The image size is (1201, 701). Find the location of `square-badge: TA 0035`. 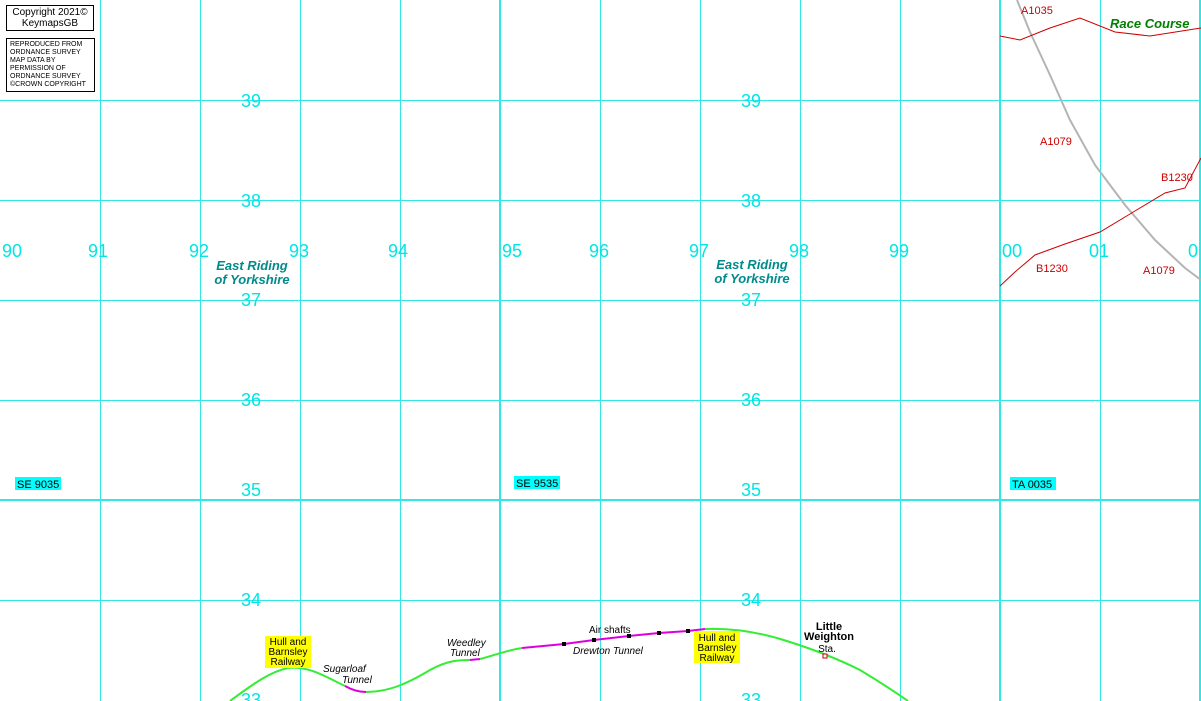

square-badge: TA 0035 is located at coordinates (1032, 485).